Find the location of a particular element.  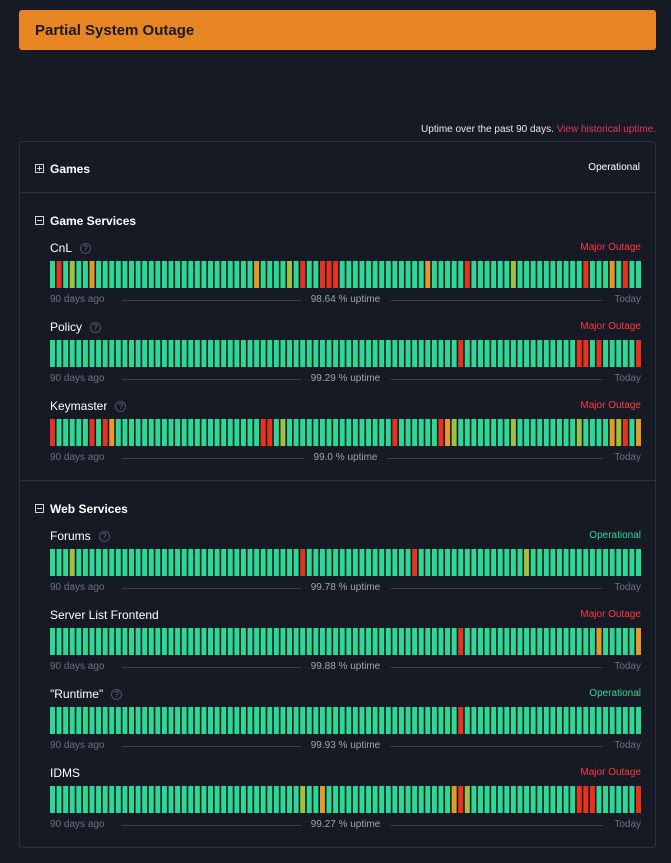

help-icon: ? is located at coordinates (96, 327).